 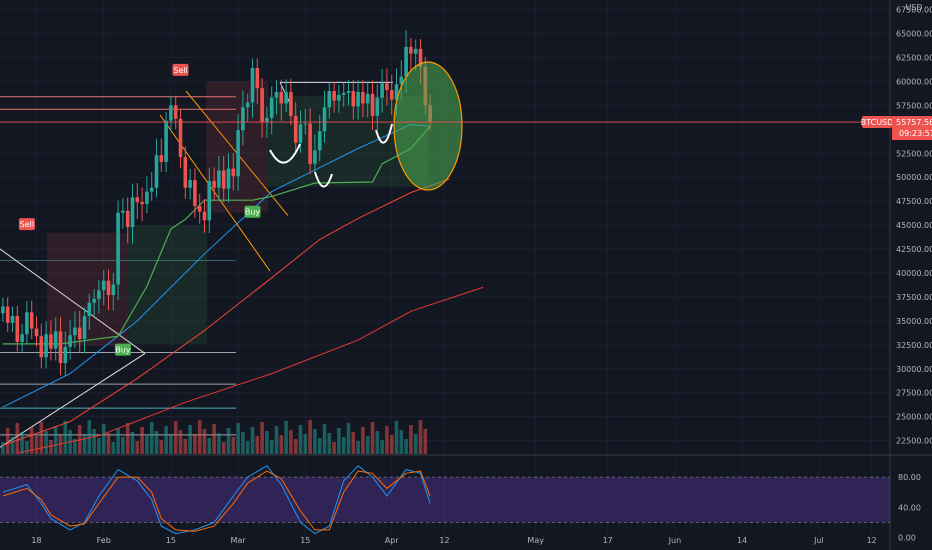 What do you see at coordinates (909, 477) in the screenshot?
I see `stoch-tick-label: 80.00` at bounding box center [909, 477].